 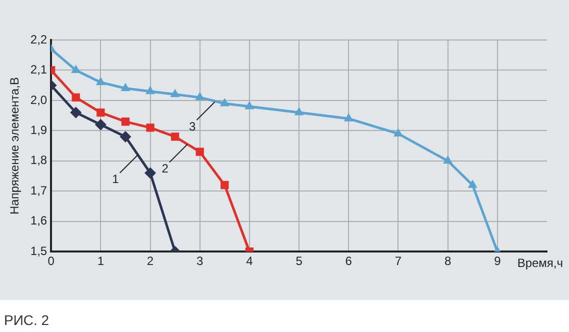 I want to click on y-tick-label: 1,9, so click(x=39, y=130).